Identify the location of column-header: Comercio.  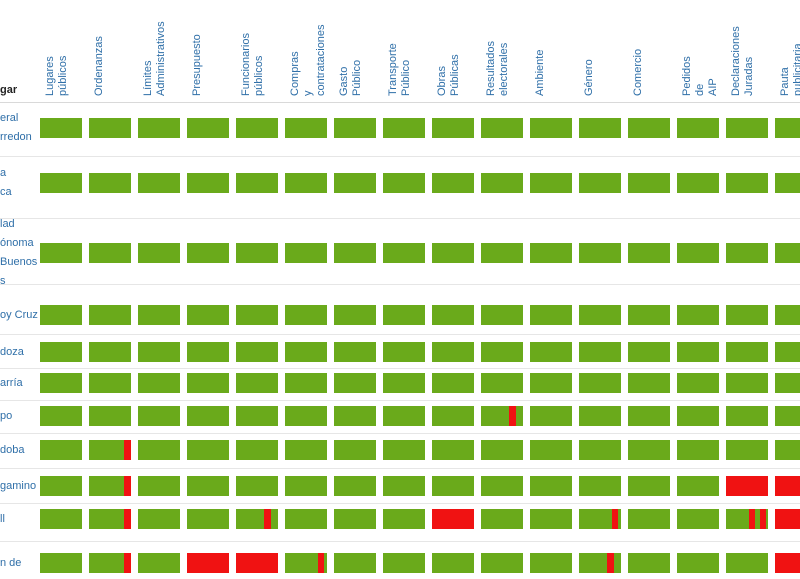
(638, 72).